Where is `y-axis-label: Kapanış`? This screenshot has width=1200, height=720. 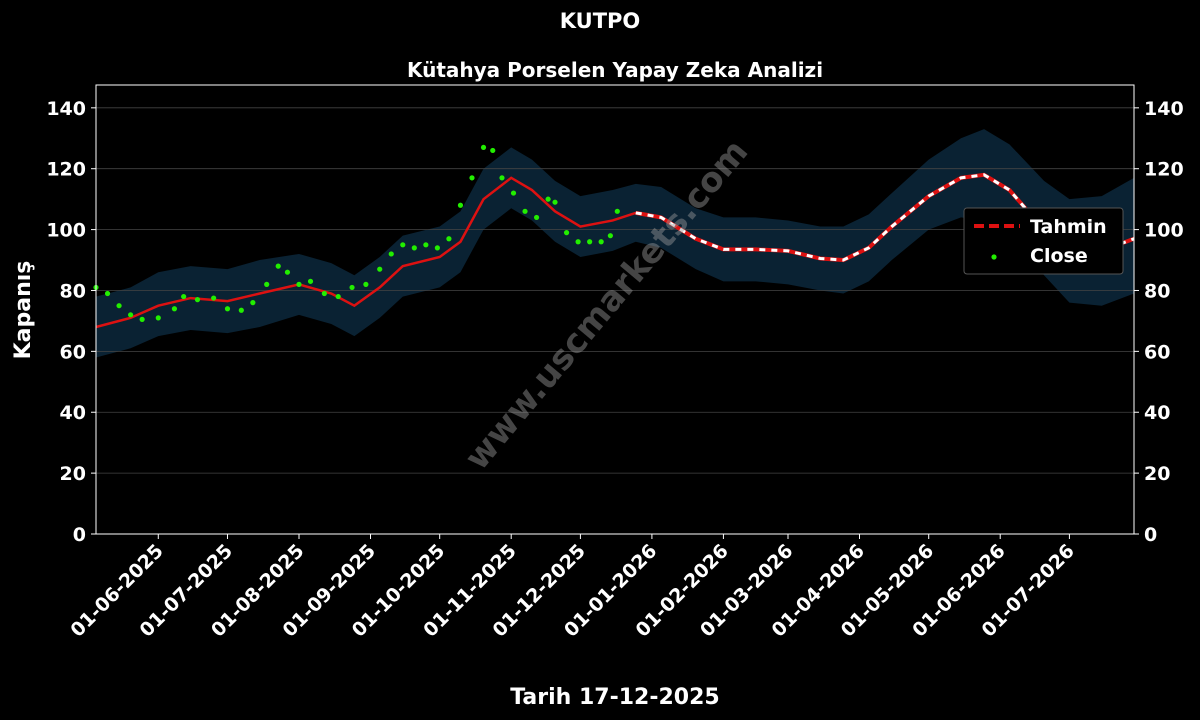 y-axis-label: Kapanış is located at coordinates (23, 310).